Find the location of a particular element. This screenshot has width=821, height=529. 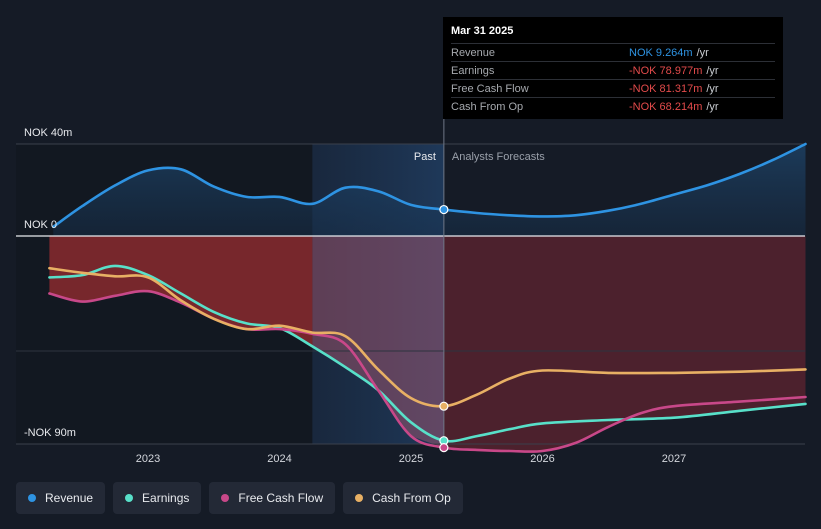

tooltip-row-label: Earnings is located at coordinates (473, 70).